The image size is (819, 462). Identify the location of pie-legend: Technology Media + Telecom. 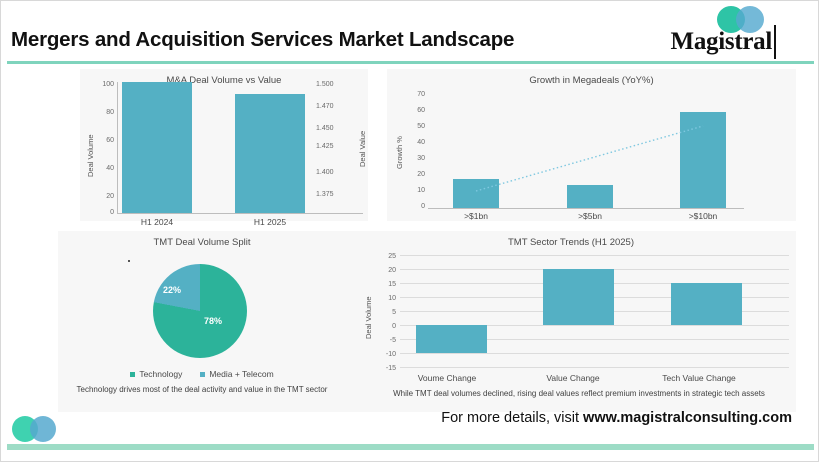
(202, 374).